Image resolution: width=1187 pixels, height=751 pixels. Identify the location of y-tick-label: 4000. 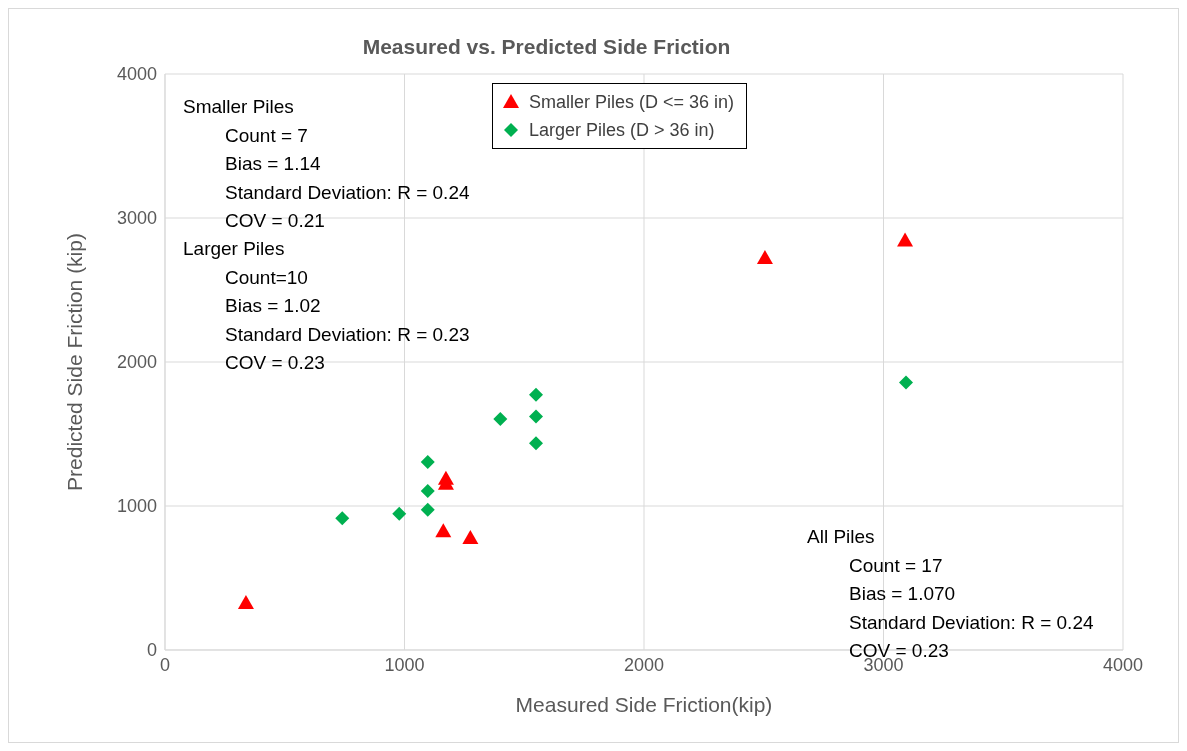
(136, 74).